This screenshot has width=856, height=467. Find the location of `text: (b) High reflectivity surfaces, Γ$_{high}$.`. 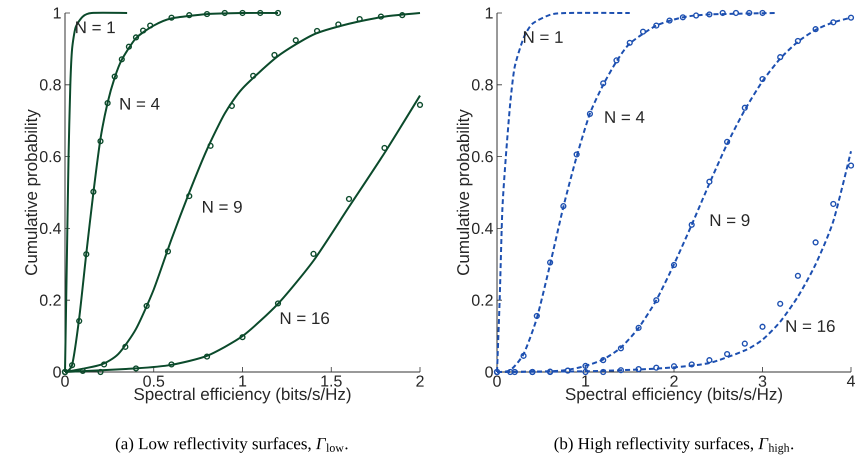

text: (b) High reflectivity surfaces, Γ$_{high}$. is located at coordinates (674, 445).